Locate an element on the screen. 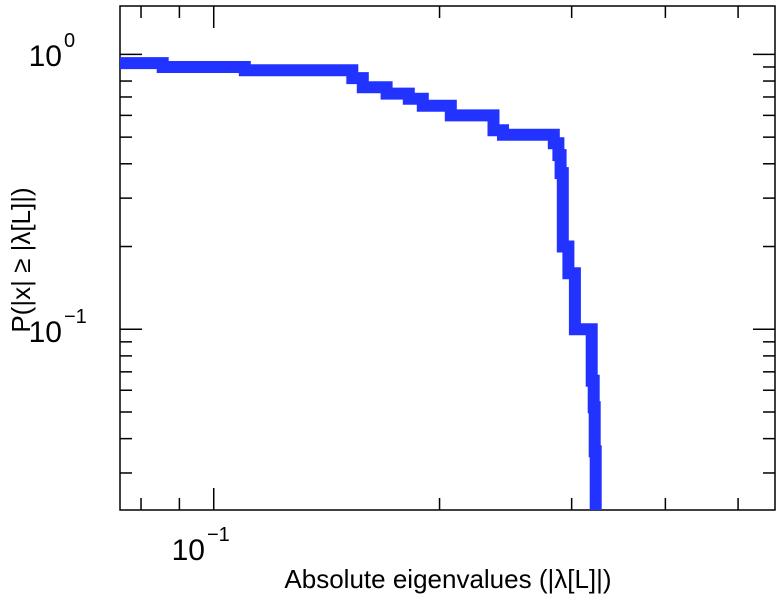 Image resolution: width=780 pixels, height=600 pixels. x-axis-title: Absolute eigenvalues (|λ[L]|) is located at coordinates (447, 579).